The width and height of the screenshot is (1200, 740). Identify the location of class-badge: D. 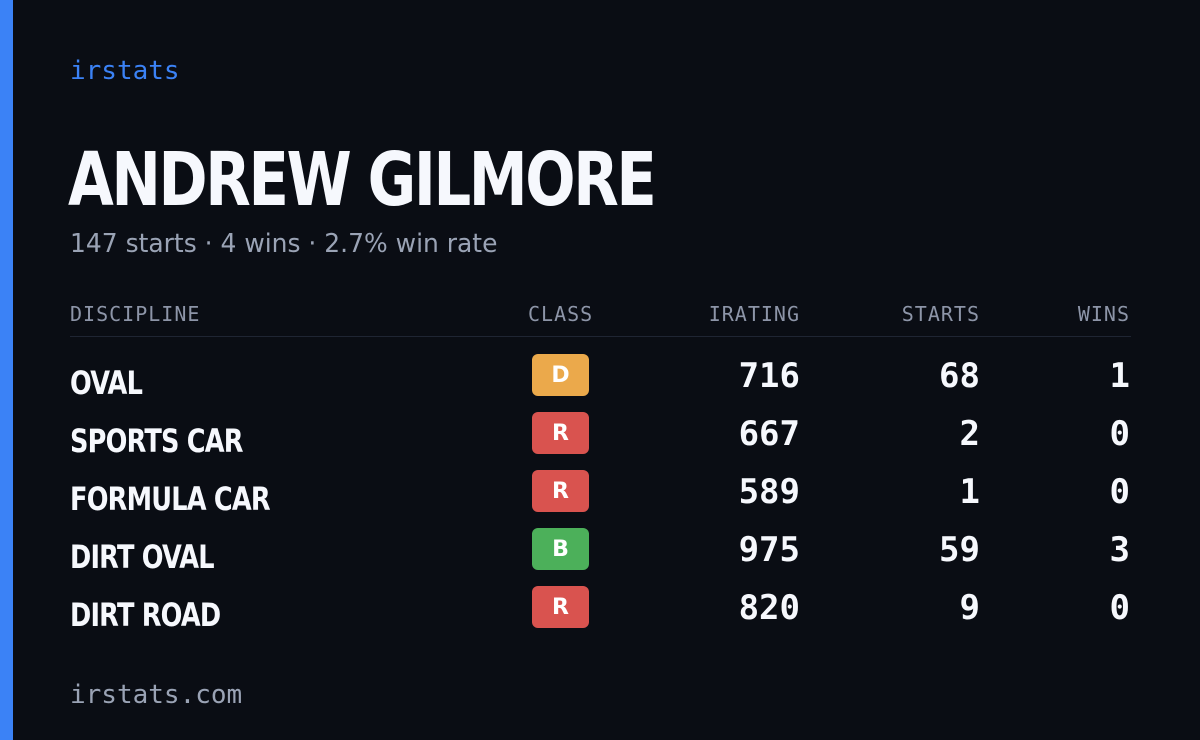
(560, 375).